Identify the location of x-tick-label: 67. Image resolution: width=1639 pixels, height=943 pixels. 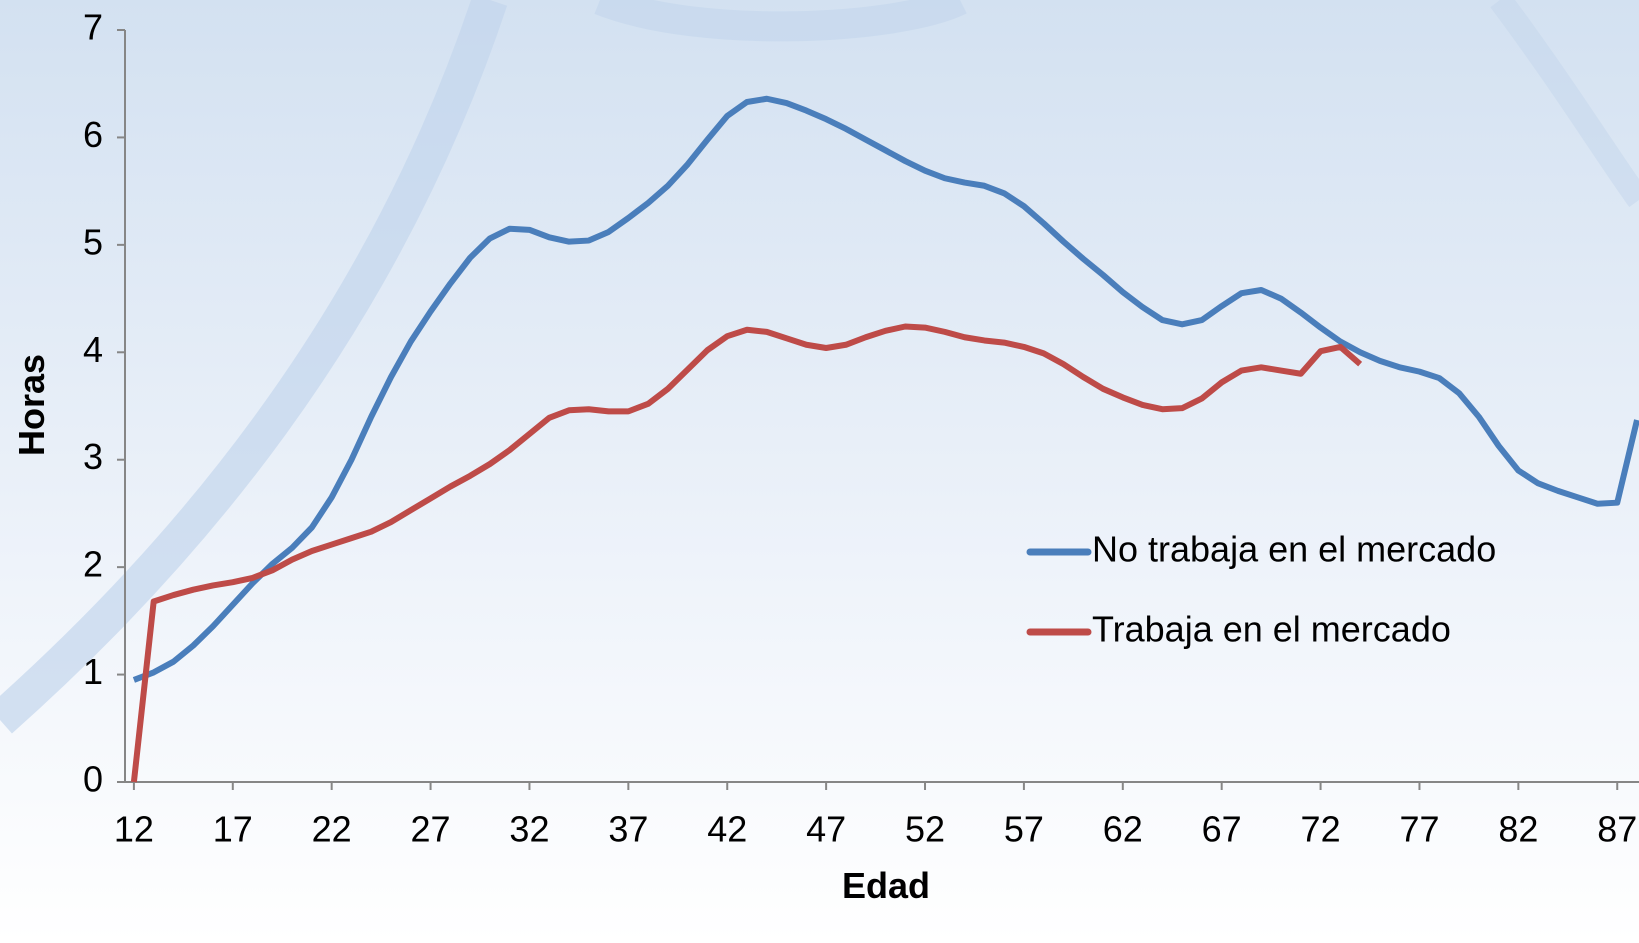
(1222, 829).